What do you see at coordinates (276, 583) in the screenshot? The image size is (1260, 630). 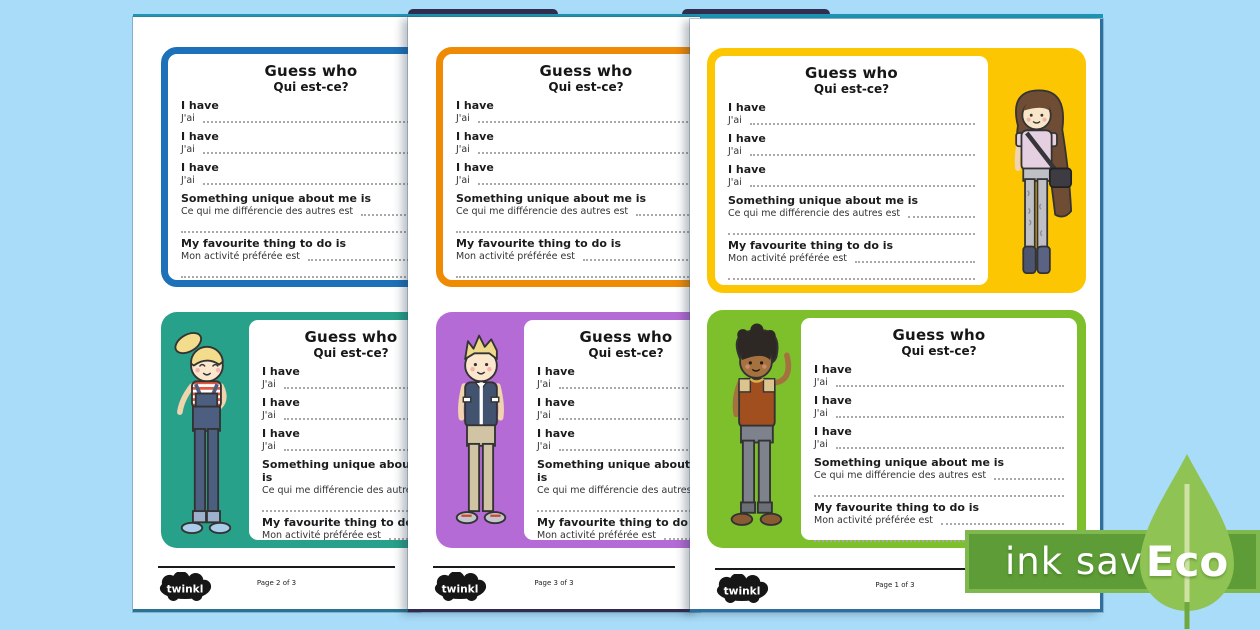 I see `page-number-label: Page 2 of 3` at bounding box center [276, 583].